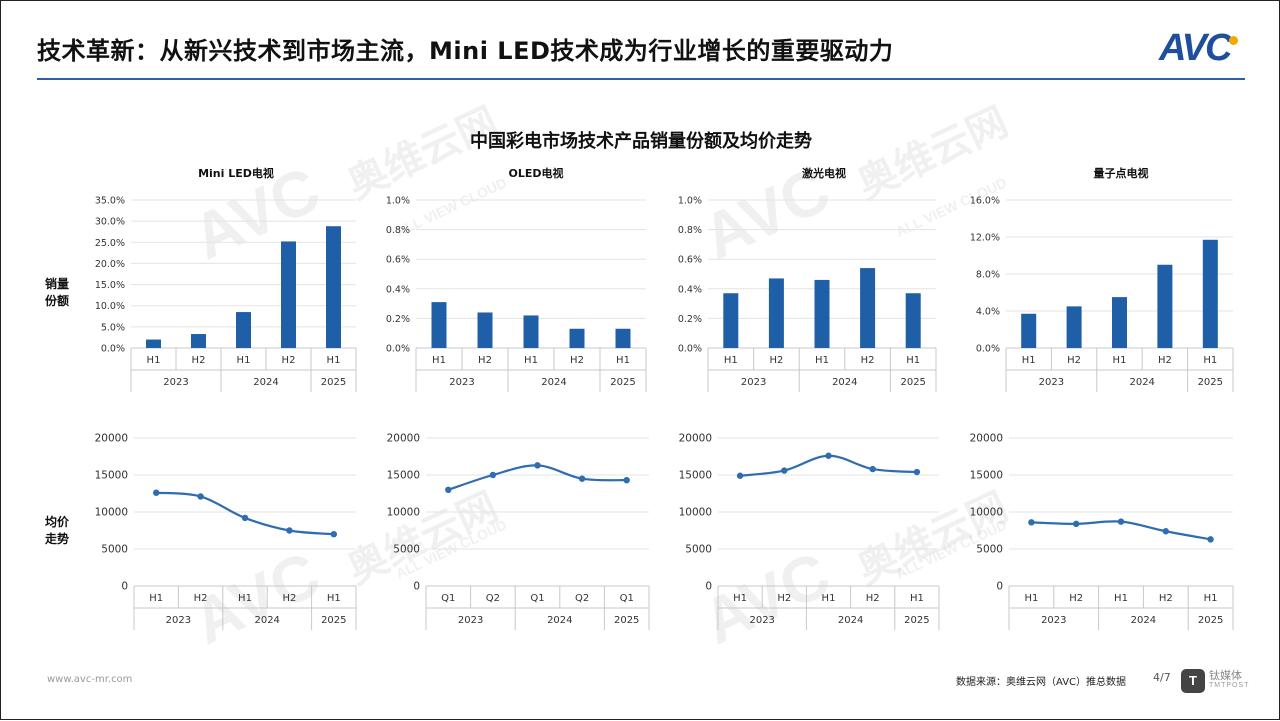  Describe the element at coordinates (465, 51) in the screenshot. I see `page-title: 技术革新：从新兴技术到市场主流，Mini LED技术成为行业增长的重要驱动力` at that location.